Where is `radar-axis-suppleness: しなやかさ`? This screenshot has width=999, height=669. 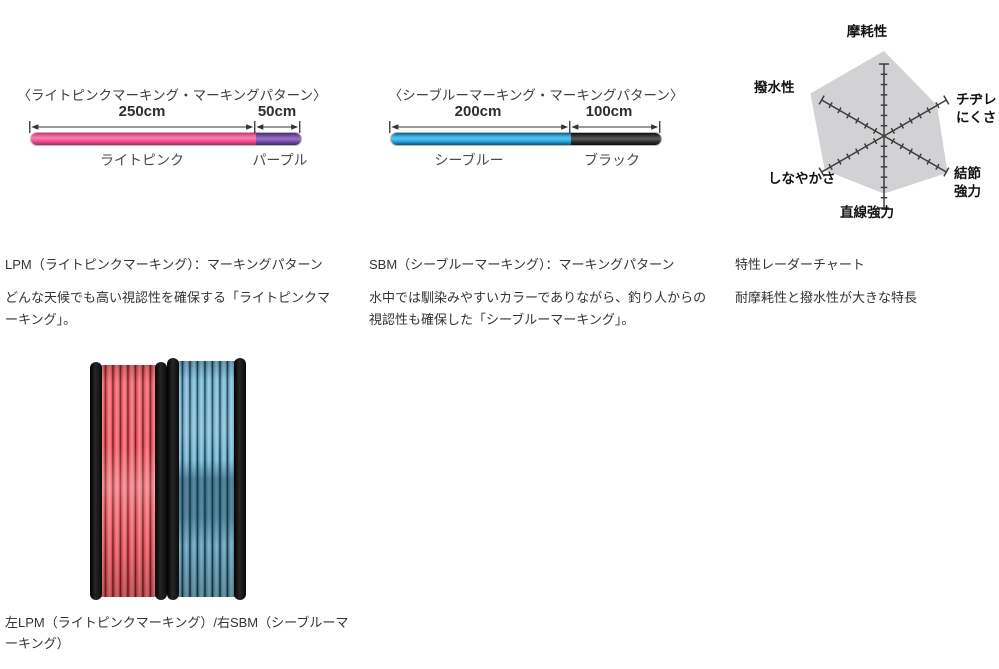
radar-axis-suppleness: しなやかさ is located at coordinates (802, 178).